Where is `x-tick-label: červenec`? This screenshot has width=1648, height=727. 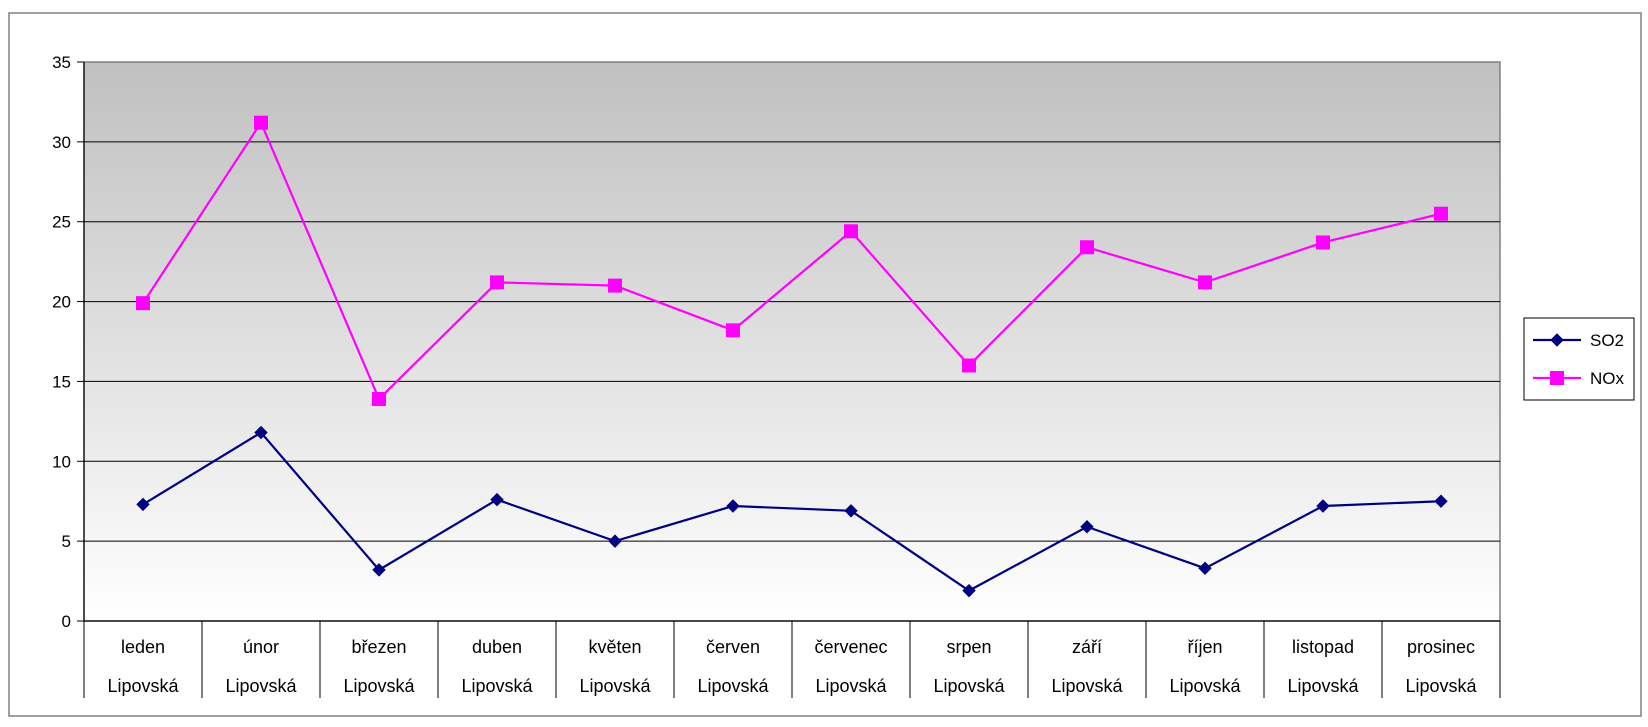 x-tick-label: červenec is located at coordinates (850, 647).